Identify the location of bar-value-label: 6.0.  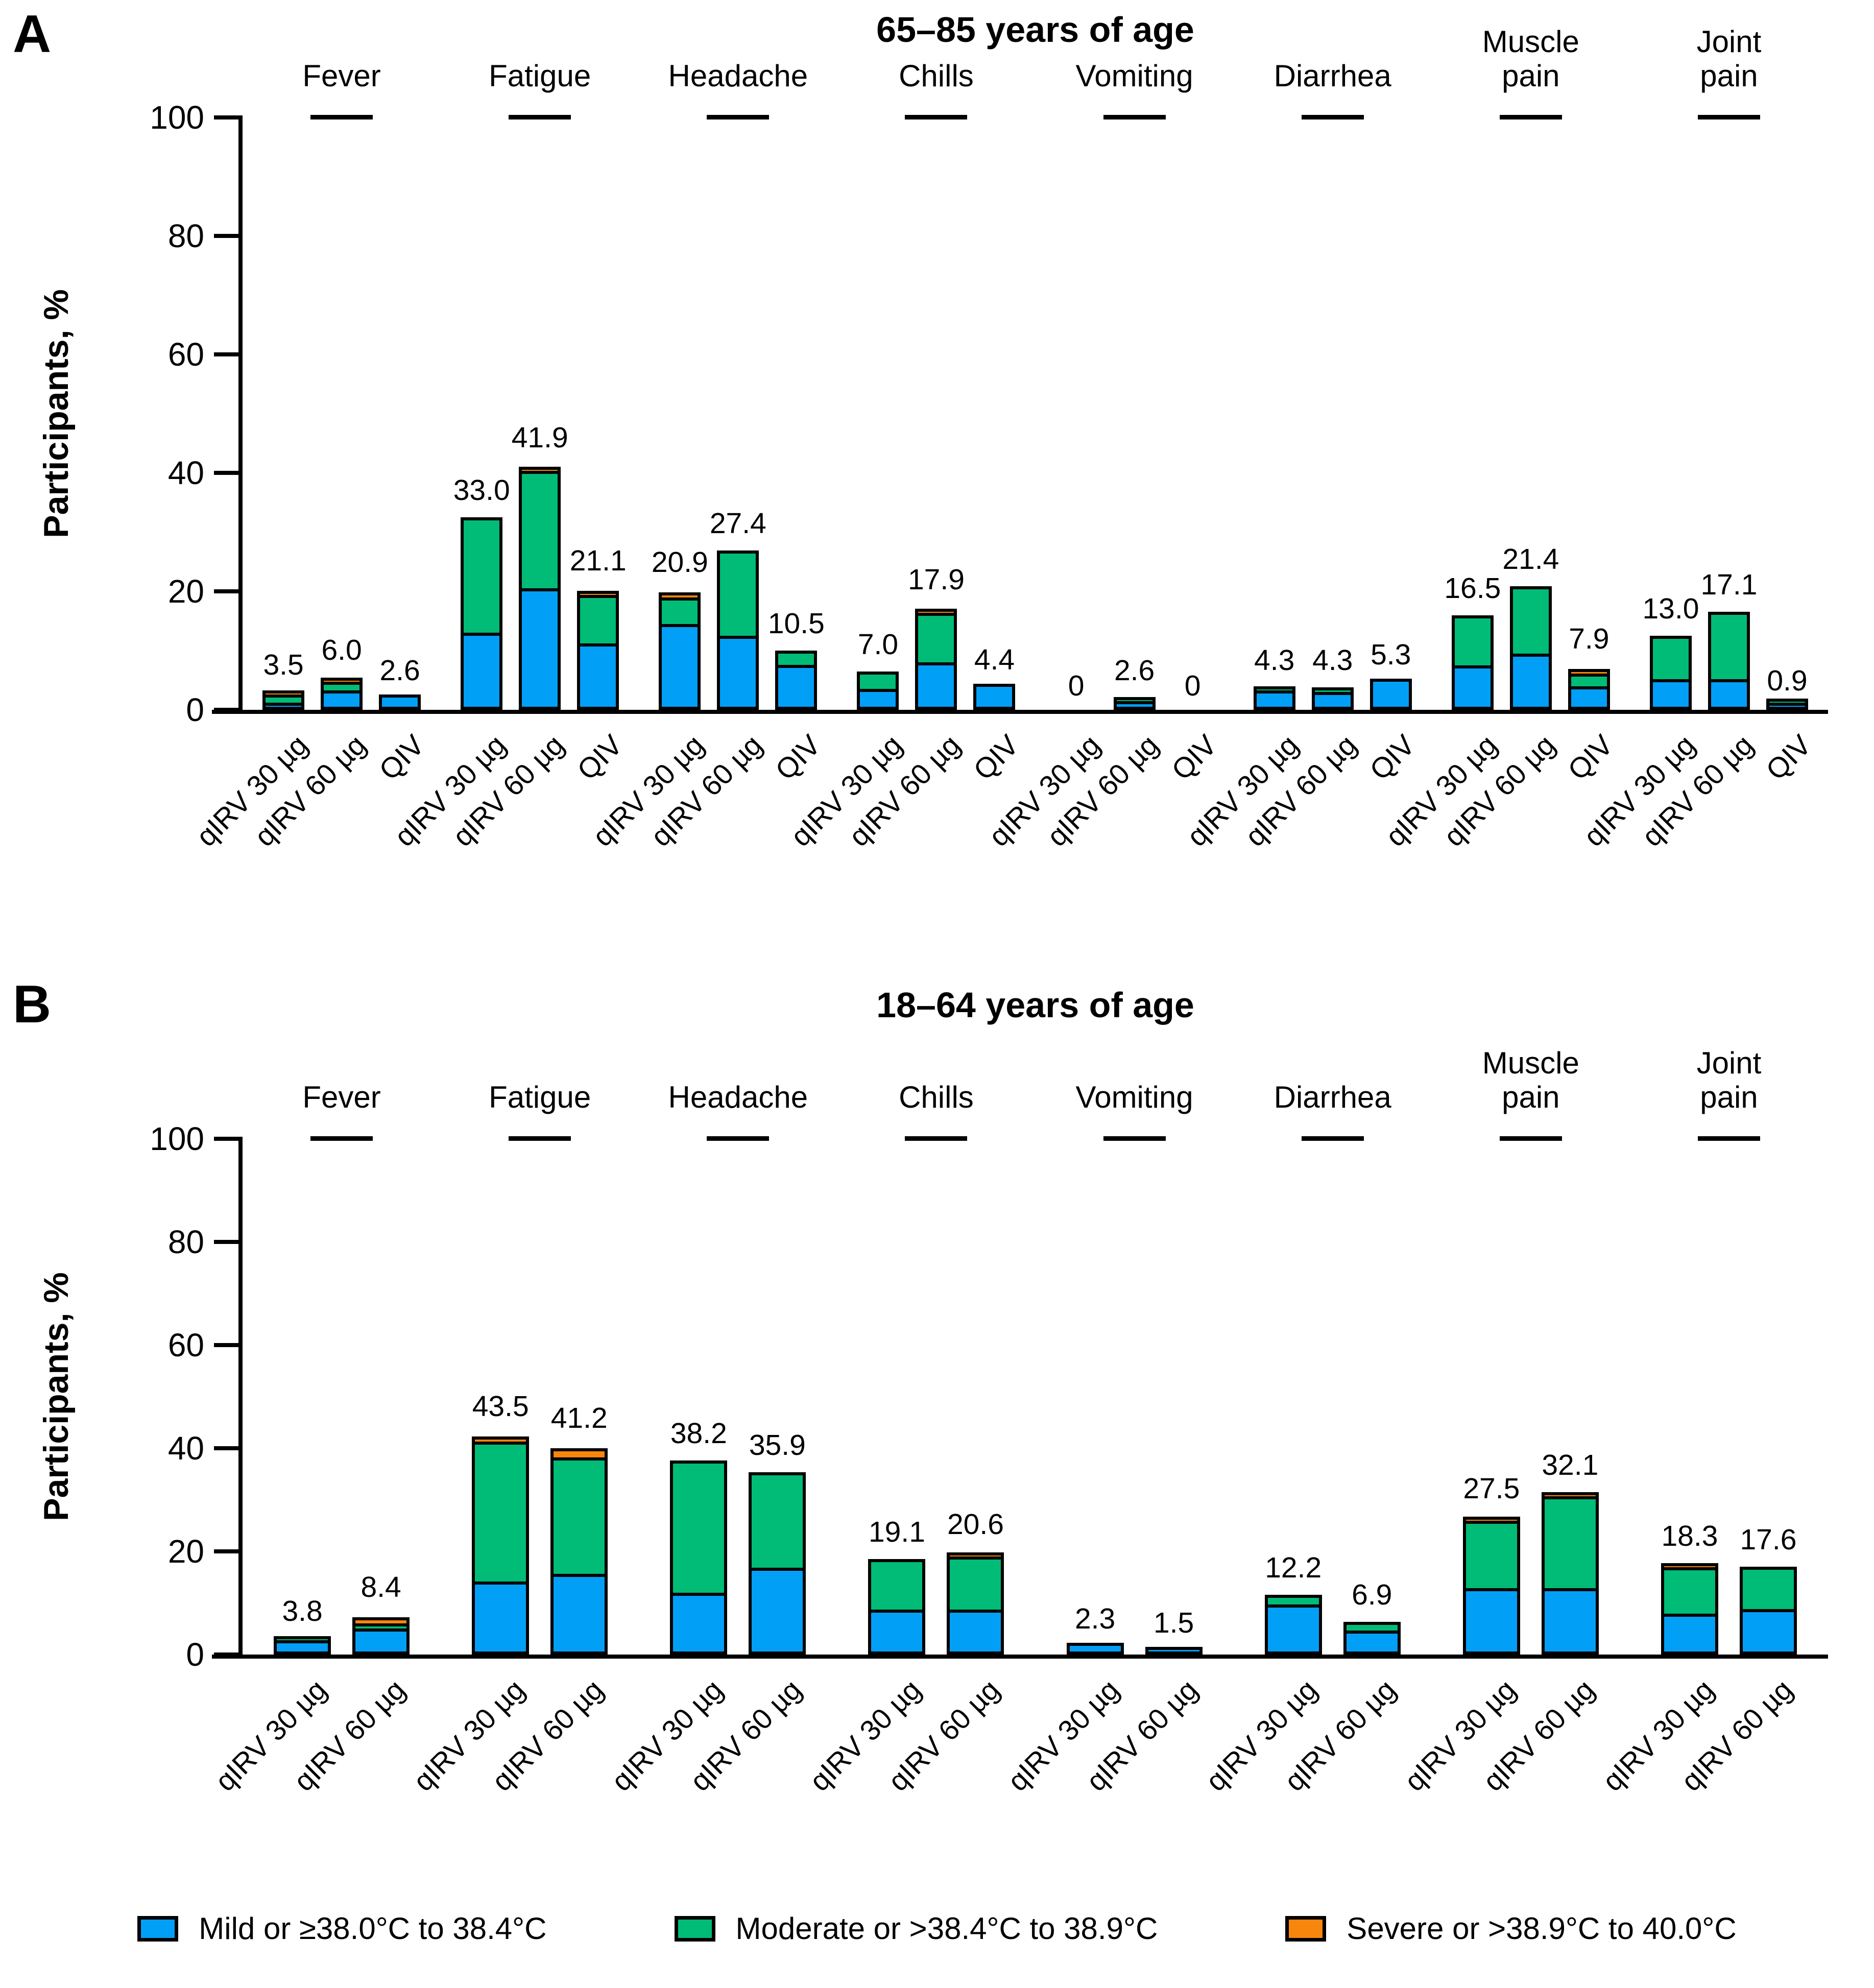
(341, 651).